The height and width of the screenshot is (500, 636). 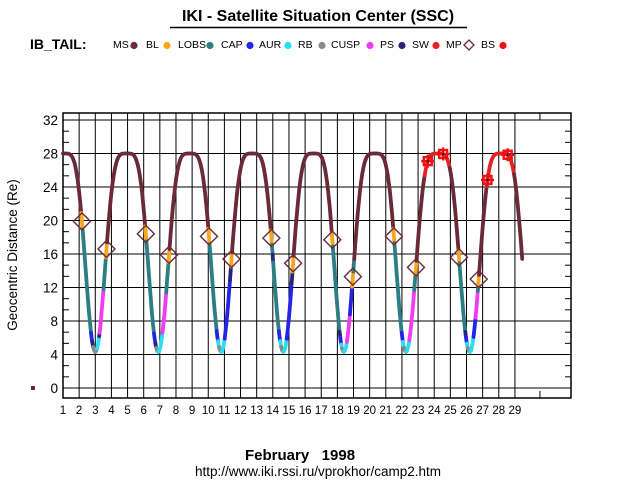 I want to click on x-tick-label: 15, so click(x=289, y=411).